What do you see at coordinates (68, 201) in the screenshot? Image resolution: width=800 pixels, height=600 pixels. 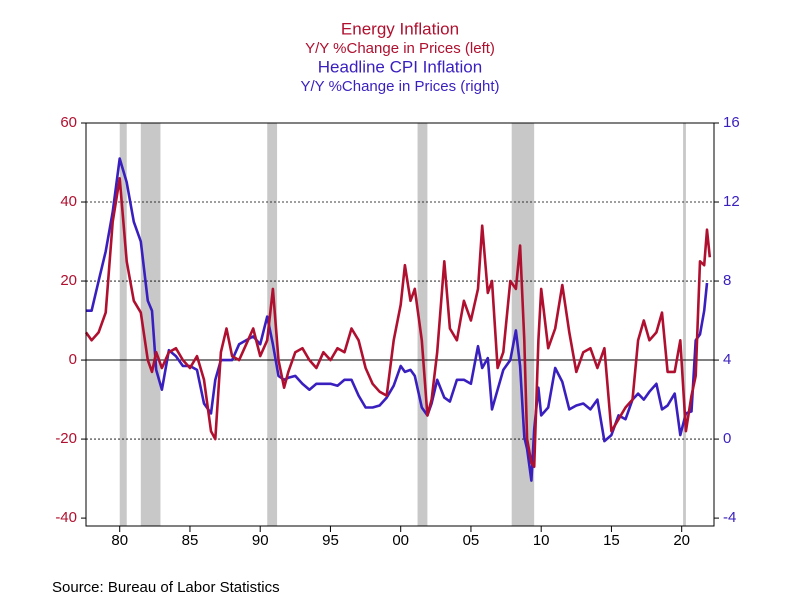 I see `y-tick-label: 40` at bounding box center [68, 201].